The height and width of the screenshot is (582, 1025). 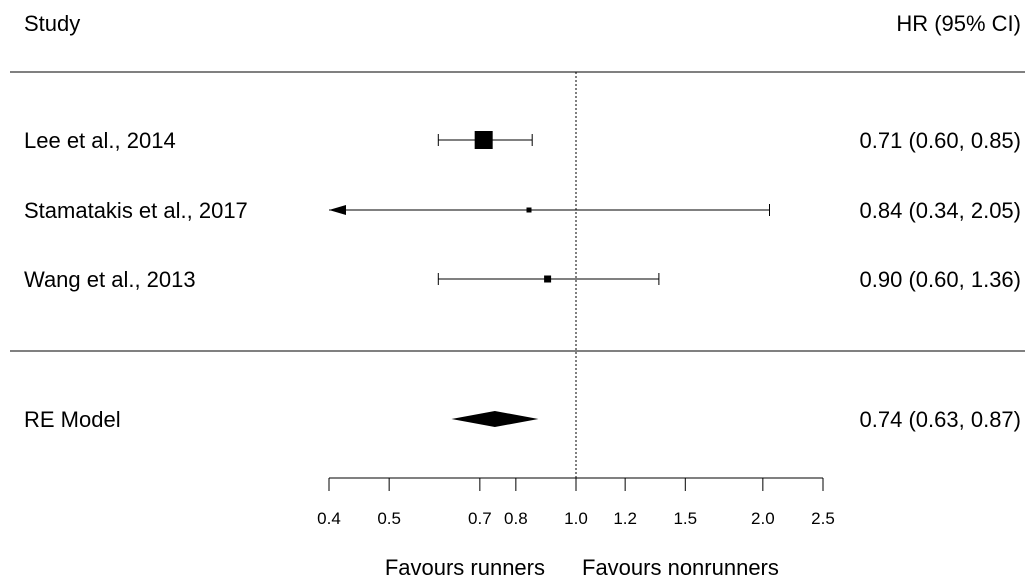 What do you see at coordinates (940, 140) in the screenshot?
I see `study-estimate: 0.71 (0.60, 0.85)` at bounding box center [940, 140].